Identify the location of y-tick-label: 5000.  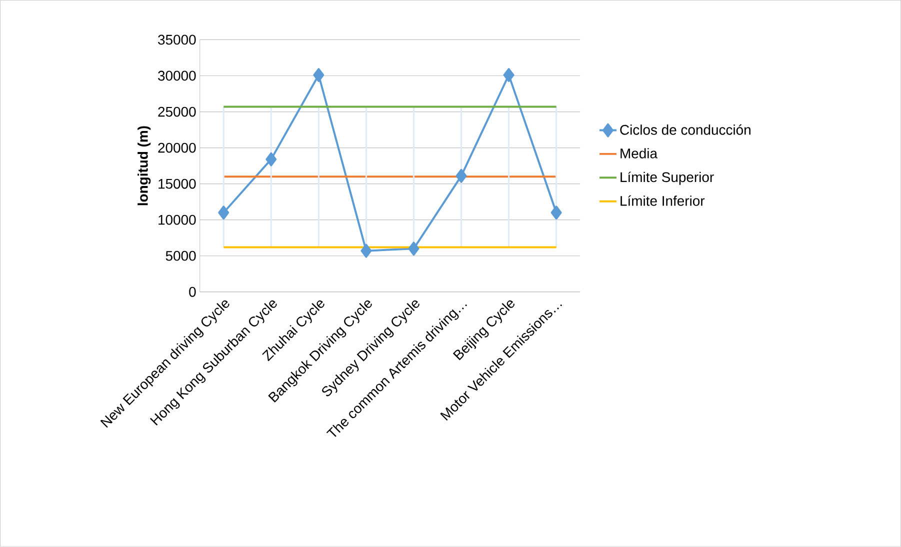
(181, 256).